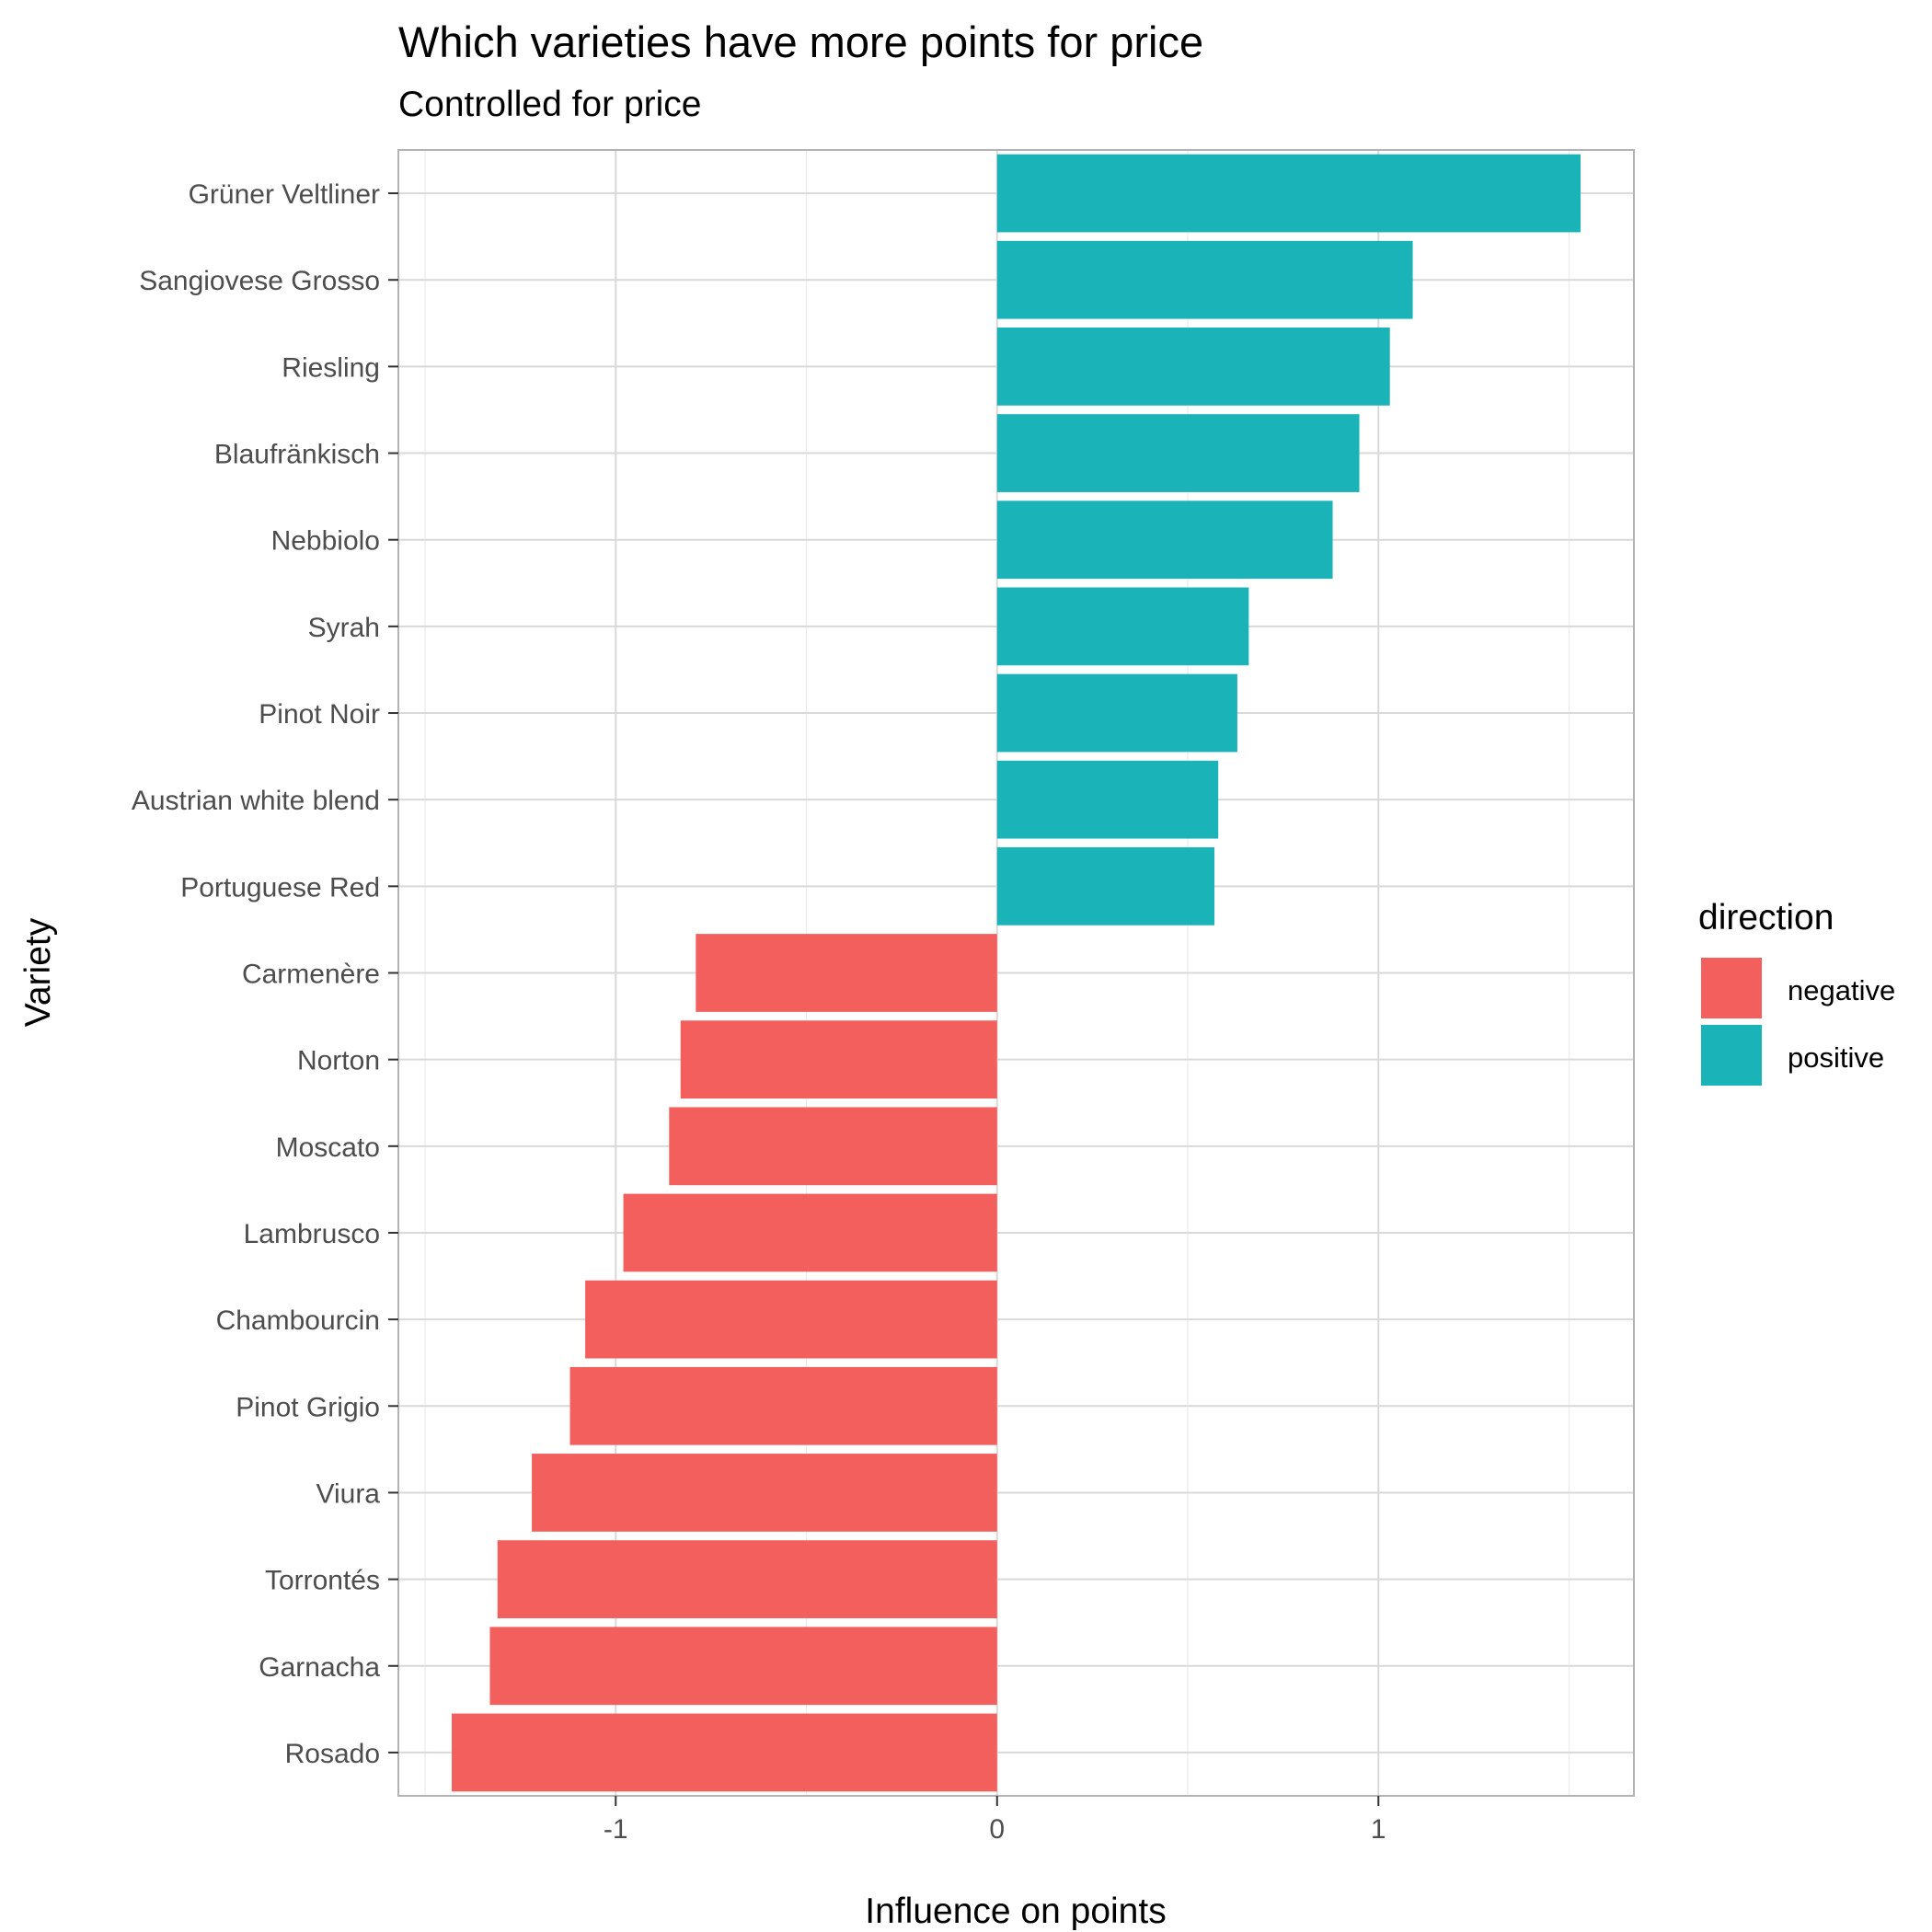  What do you see at coordinates (1836, 1057) in the screenshot?
I see `legend-label-positive: positive` at bounding box center [1836, 1057].